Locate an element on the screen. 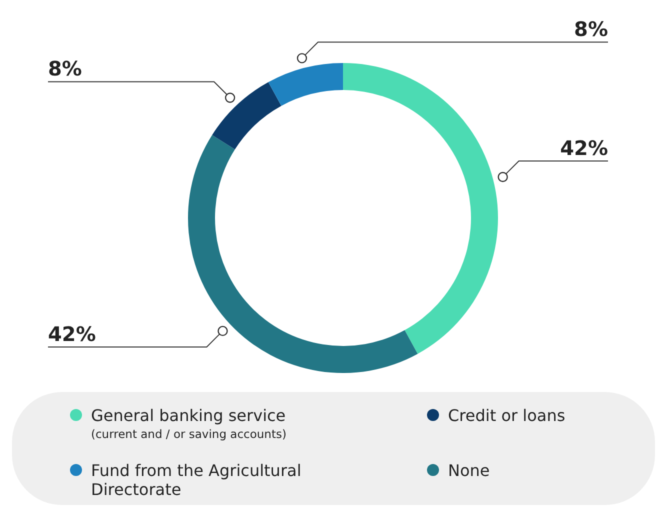  legend-label: Credit or loans is located at coordinates (507, 415).